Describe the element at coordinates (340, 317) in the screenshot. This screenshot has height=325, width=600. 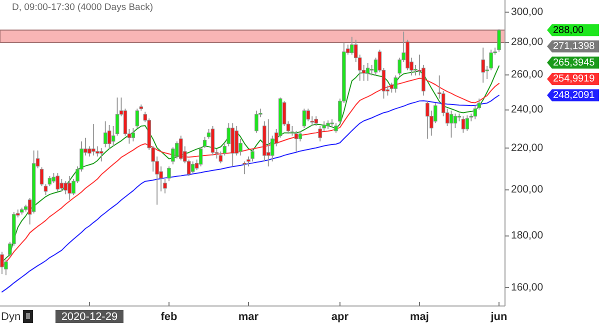
I see `x-tick-label: apr` at that location.